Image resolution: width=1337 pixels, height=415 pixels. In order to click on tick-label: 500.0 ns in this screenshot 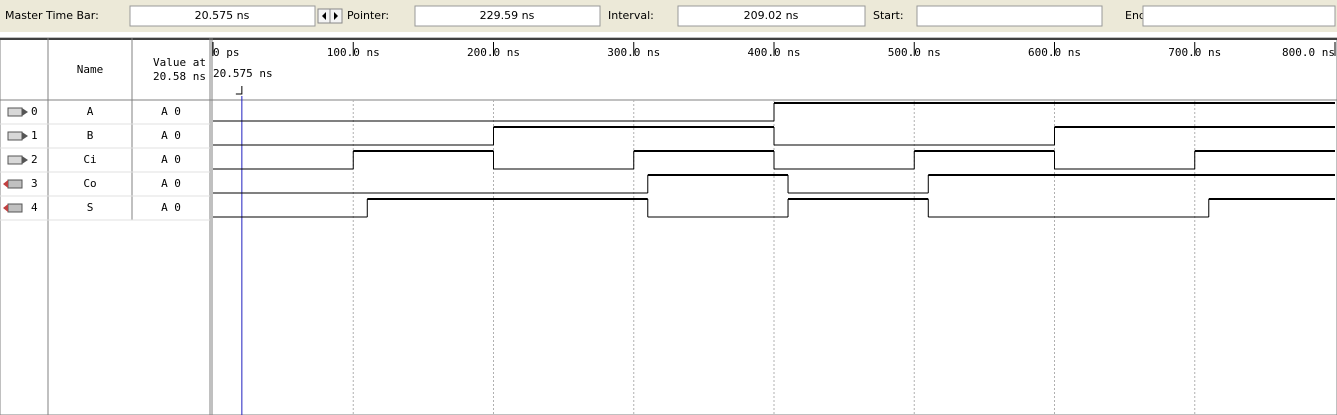, I will do `click(914, 52)`.